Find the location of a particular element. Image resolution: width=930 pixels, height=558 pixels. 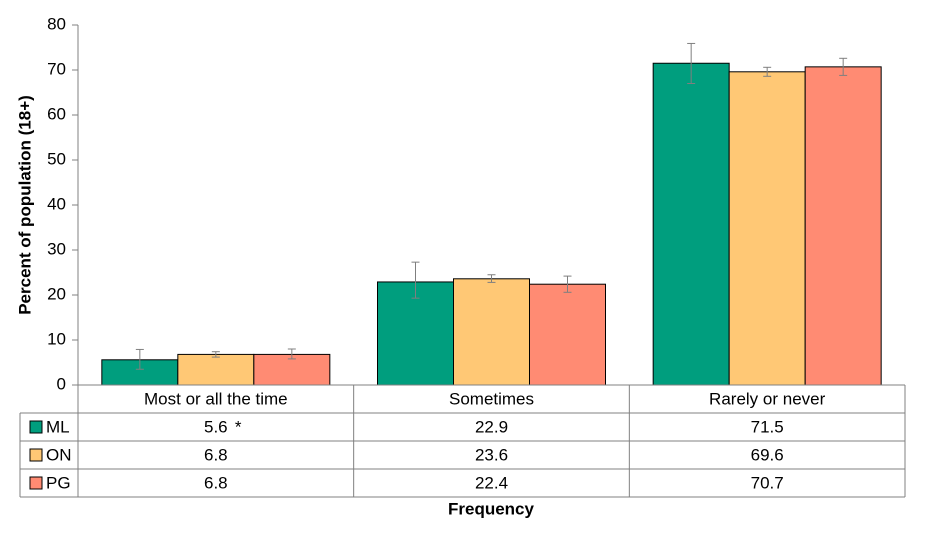

y-axis: 0 10 20 30 40 50 60 70 80 is located at coordinates (63, 203).